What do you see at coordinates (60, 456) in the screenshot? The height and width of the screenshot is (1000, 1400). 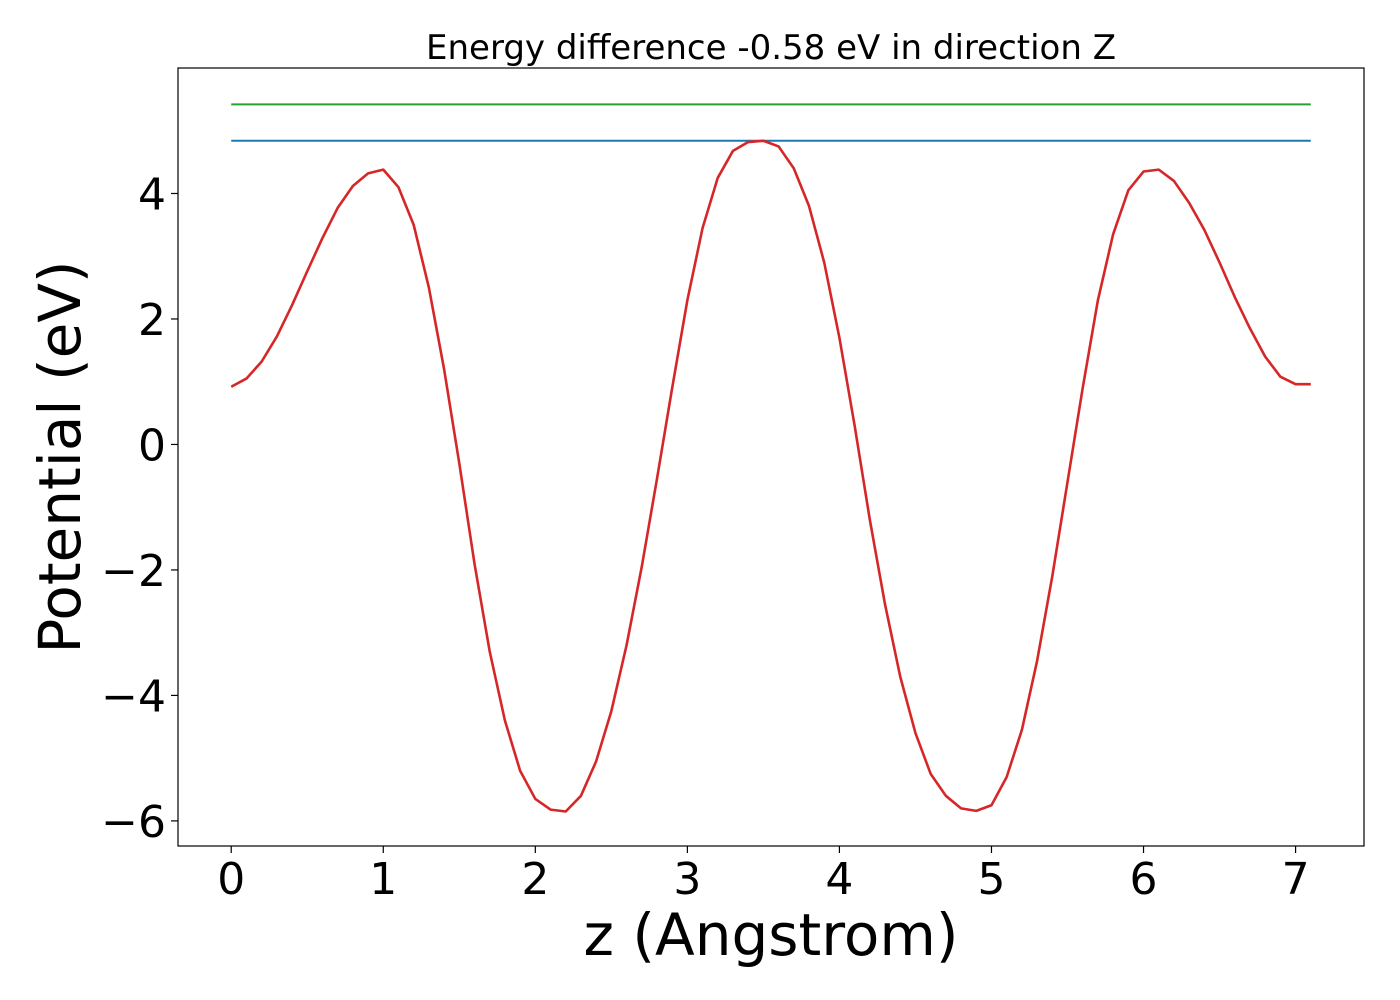 I see `y-axis-label: Potential (eV)` at bounding box center [60, 456].